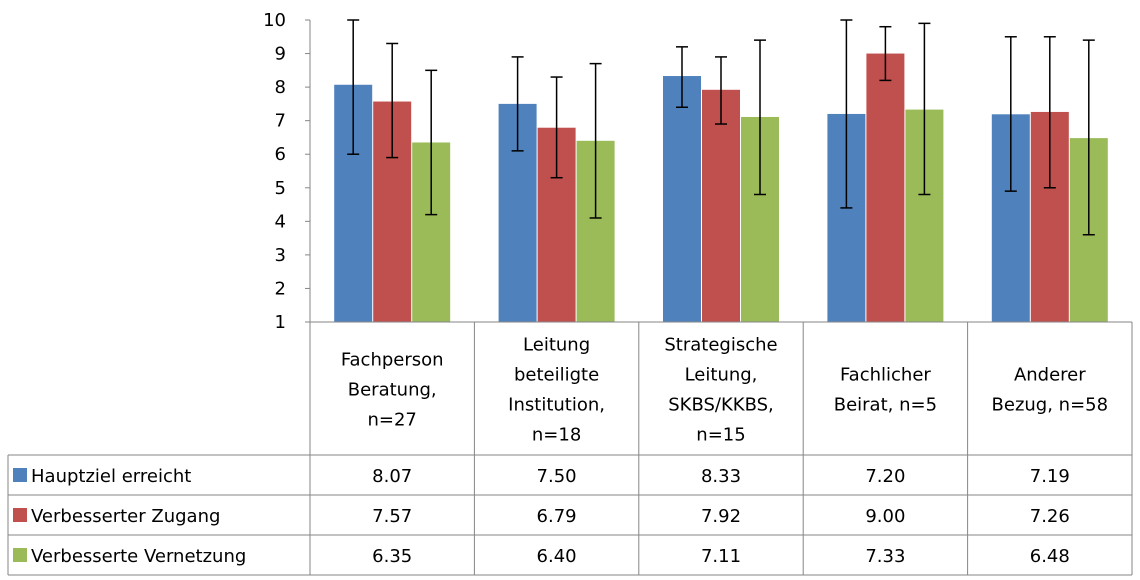 The image size is (1140, 580). What do you see at coordinates (138, 556) in the screenshot?
I see `legend-label: Verbesserte Vernetzung` at bounding box center [138, 556].